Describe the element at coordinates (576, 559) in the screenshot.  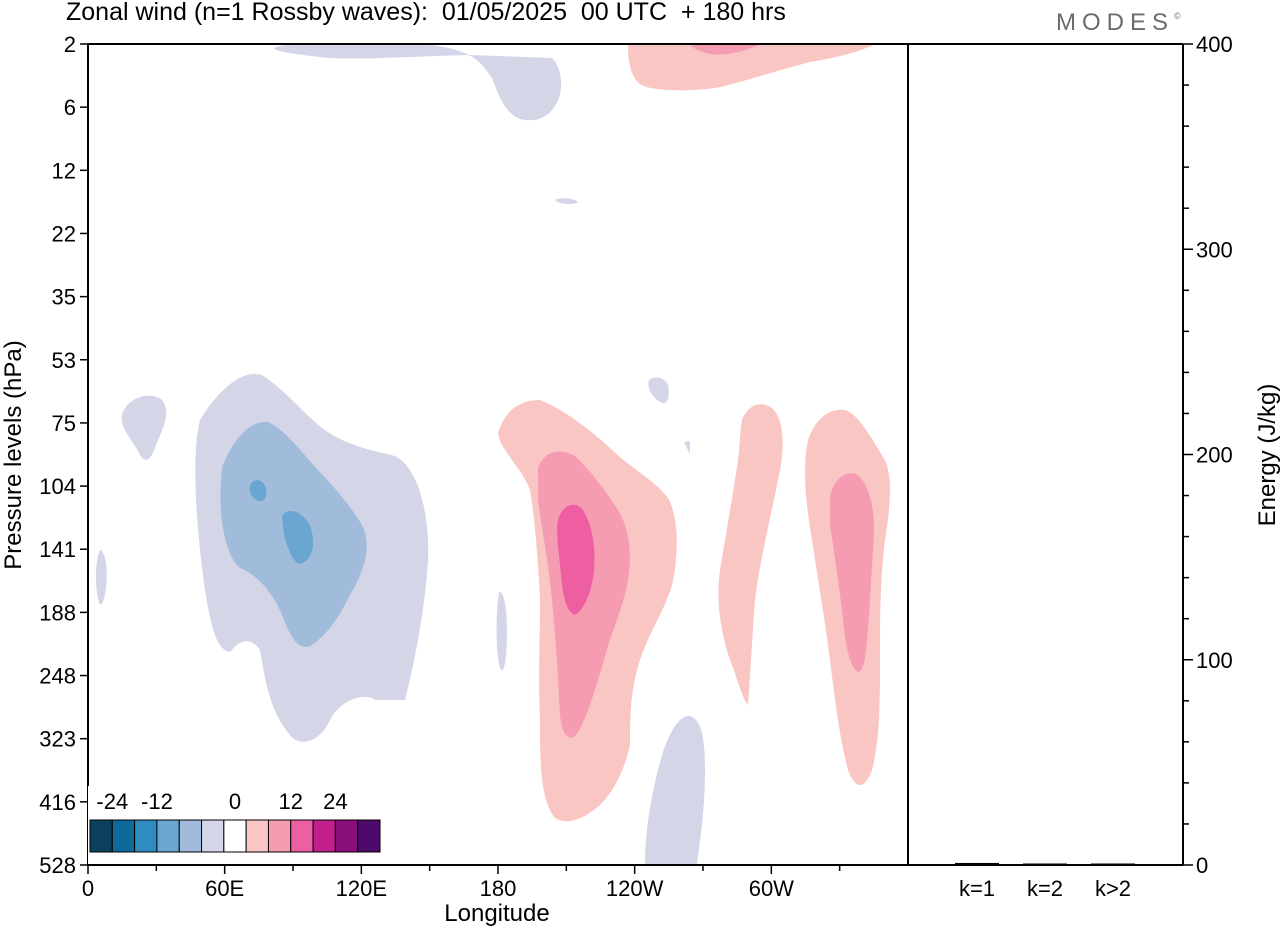
I see `contour-pos-18-dateline` at that location.